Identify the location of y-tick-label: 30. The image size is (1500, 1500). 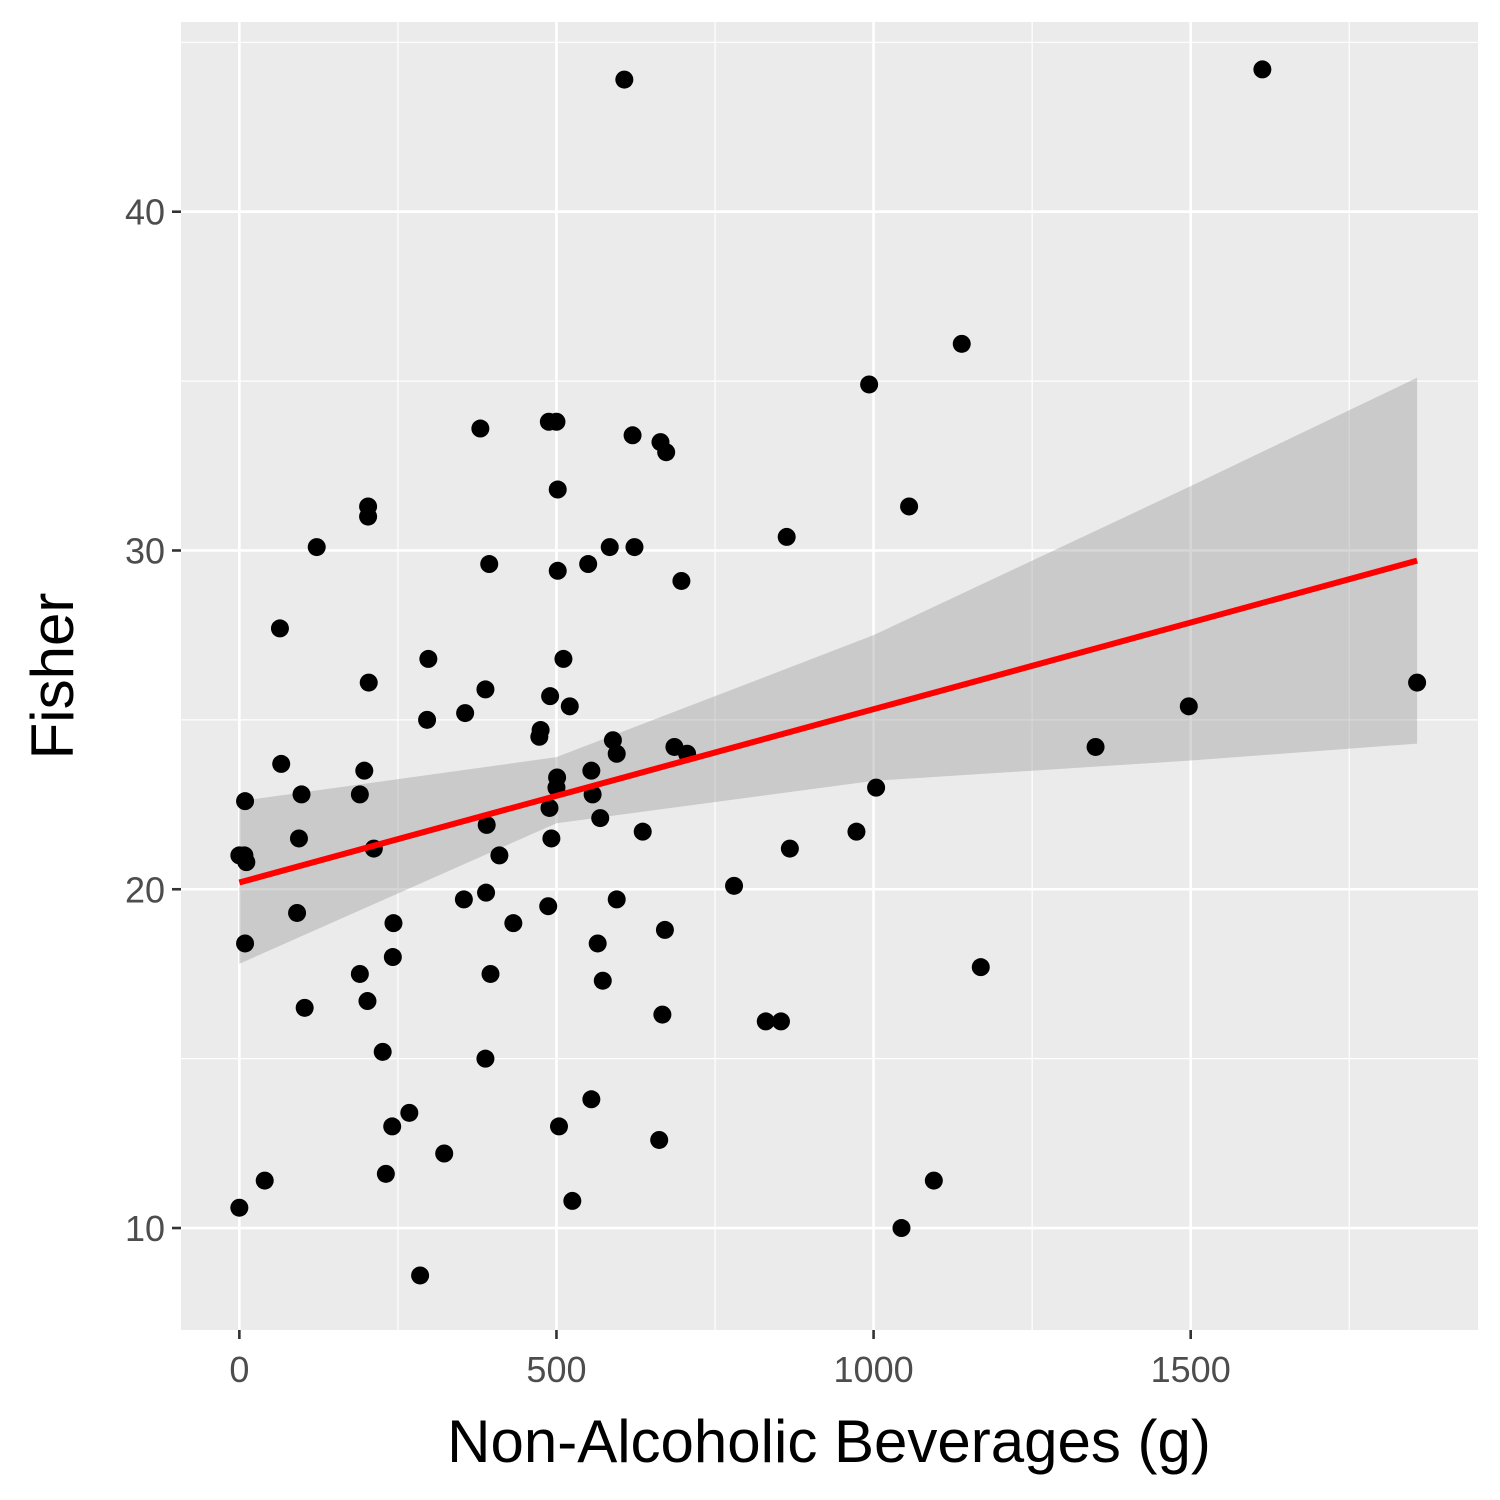
(145, 550).